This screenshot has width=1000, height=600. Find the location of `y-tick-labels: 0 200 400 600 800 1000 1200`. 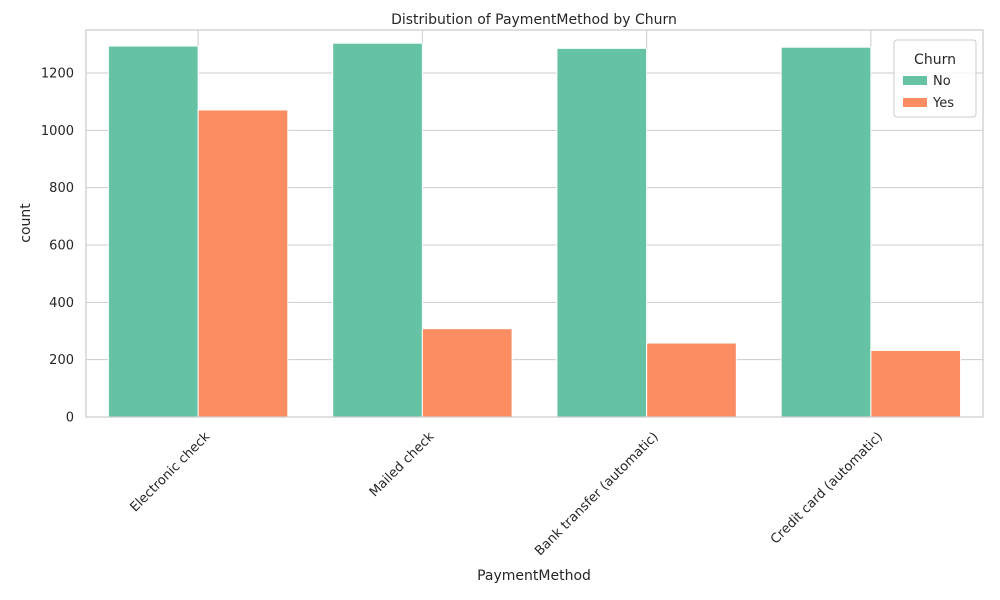

y-tick-labels: 0 200 400 600 800 1000 1200 is located at coordinates (57, 246).